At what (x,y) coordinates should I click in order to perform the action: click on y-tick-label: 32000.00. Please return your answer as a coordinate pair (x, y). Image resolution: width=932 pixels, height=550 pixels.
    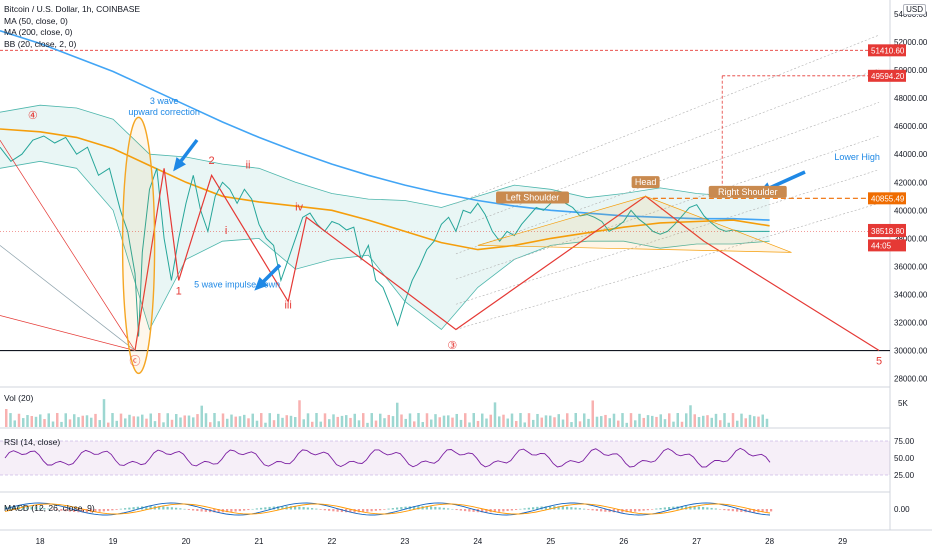
    Looking at the image, I should click on (911, 323).